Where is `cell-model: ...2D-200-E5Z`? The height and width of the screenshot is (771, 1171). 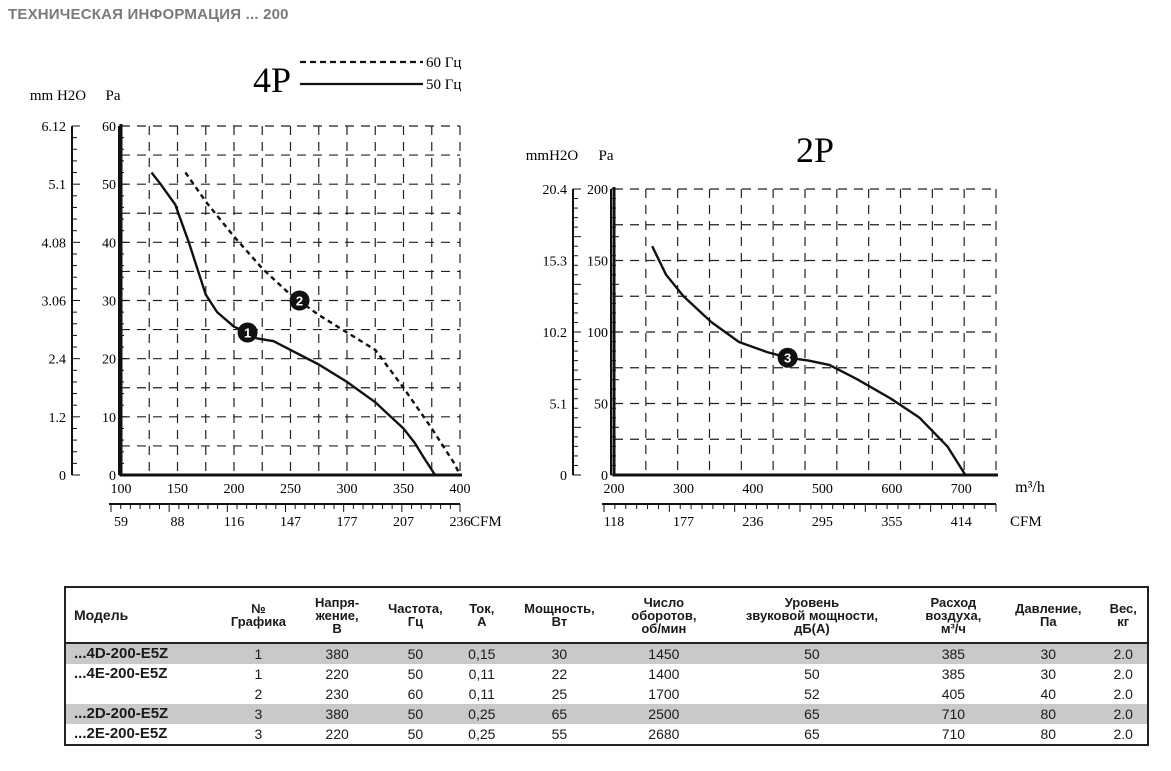
cell-model: ...2D-200-E5Z is located at coordinates (140, 714).